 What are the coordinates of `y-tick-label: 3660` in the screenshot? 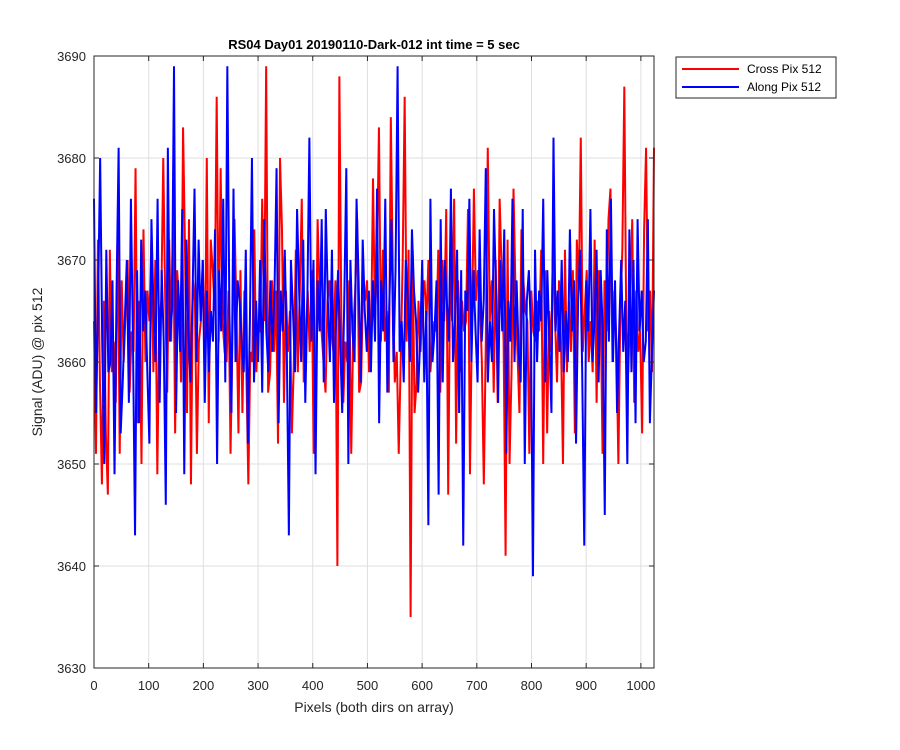 It's located at (71, 362).